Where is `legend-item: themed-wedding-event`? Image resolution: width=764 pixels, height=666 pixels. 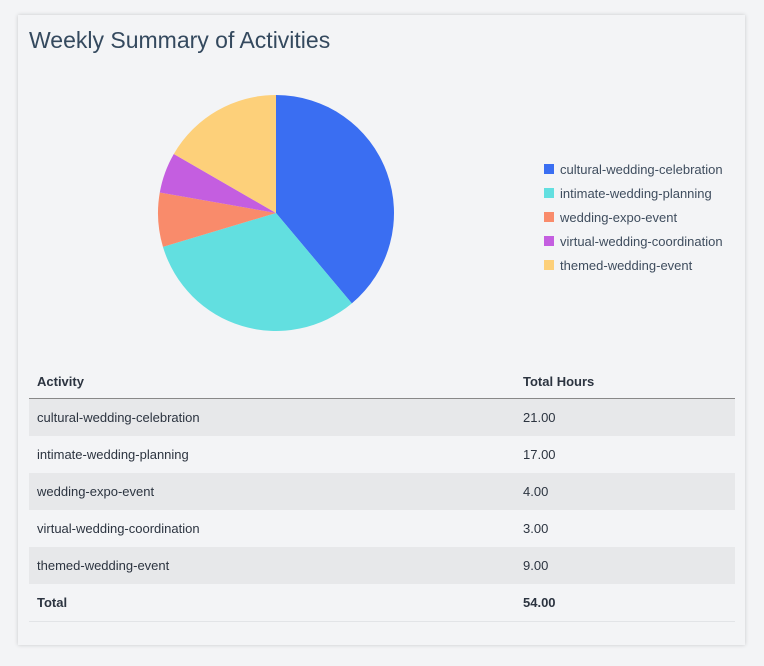
legend-item: themed-wedding-event is located at coordinates (633, 265).